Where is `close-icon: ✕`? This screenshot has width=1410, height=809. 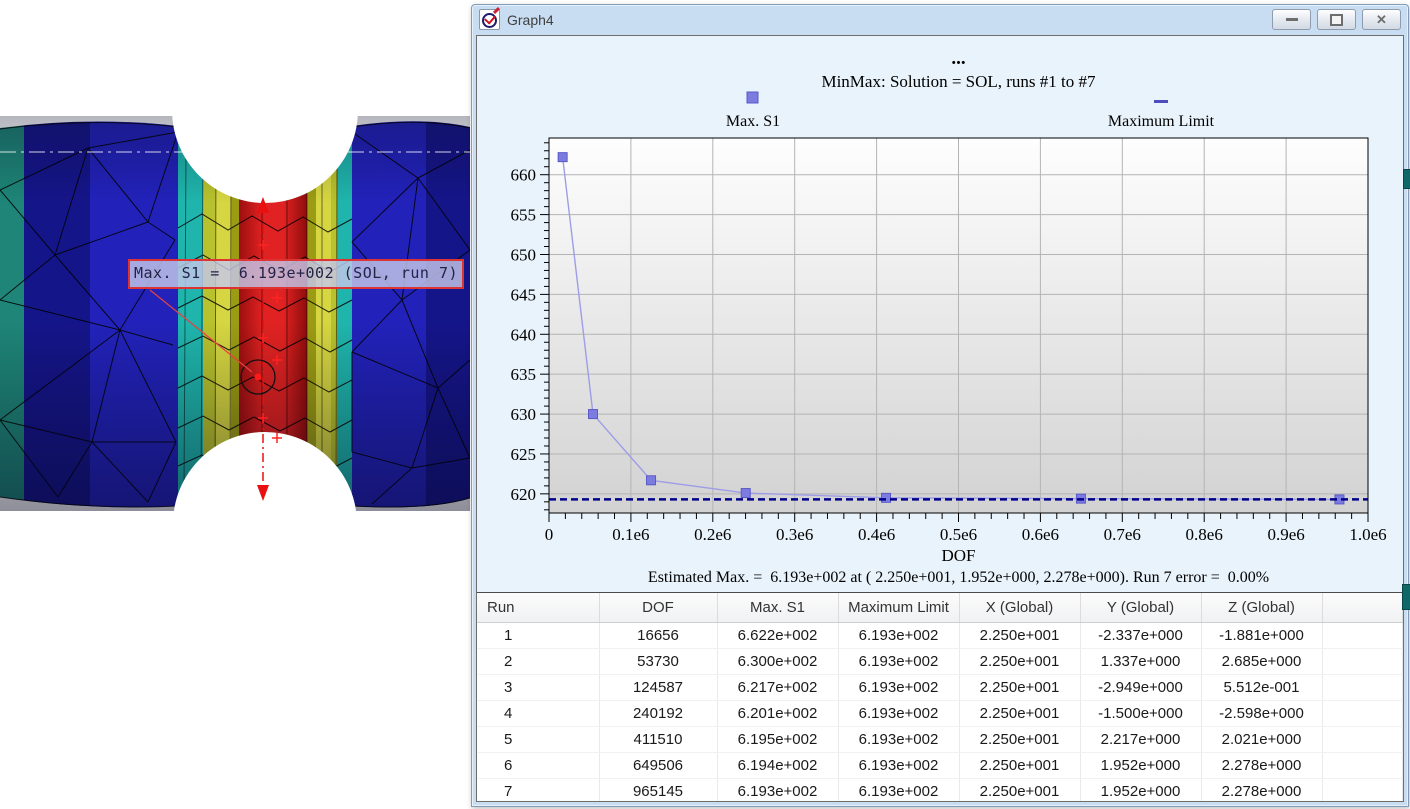
close-icon: ✕ is located at coordinates (1381, 19).